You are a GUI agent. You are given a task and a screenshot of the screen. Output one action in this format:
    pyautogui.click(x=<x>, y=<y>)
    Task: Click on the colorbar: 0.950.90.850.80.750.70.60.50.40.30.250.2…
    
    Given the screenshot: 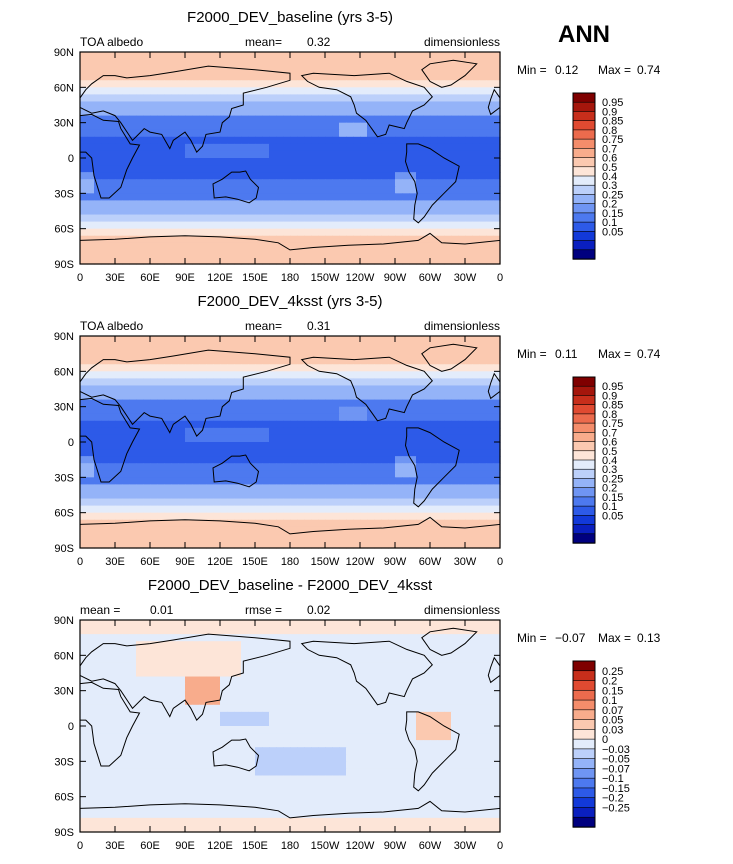 What is the action you would take?
    pyautogui.click(x=598, y=460)
    